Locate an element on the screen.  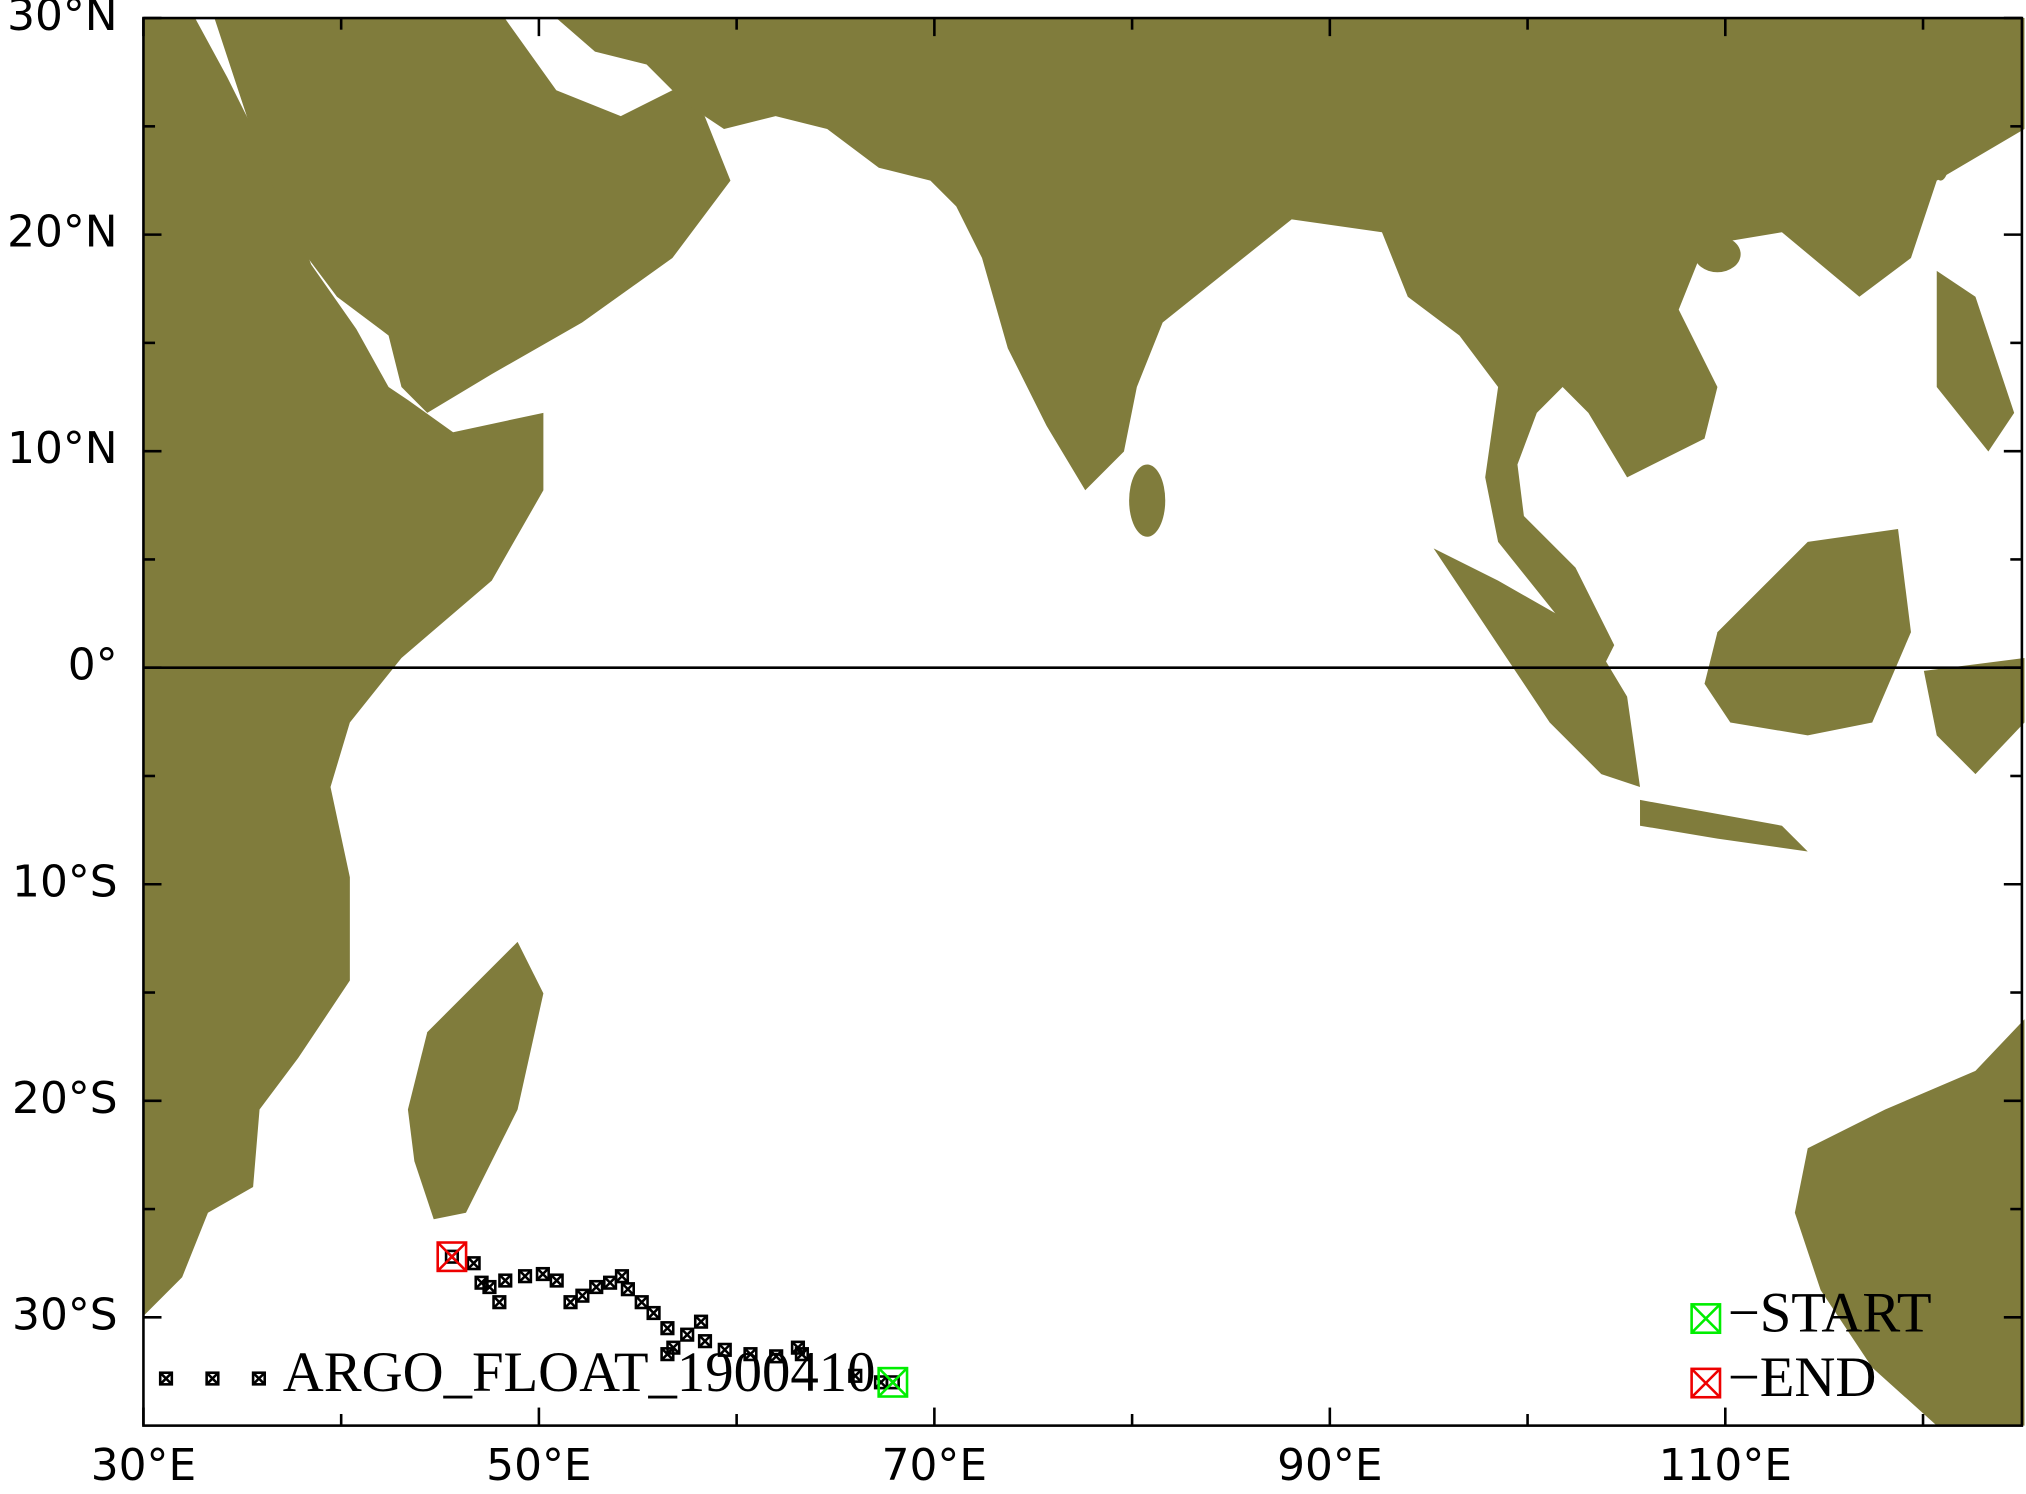
end-point-box is located at coordinates (452, 1257).